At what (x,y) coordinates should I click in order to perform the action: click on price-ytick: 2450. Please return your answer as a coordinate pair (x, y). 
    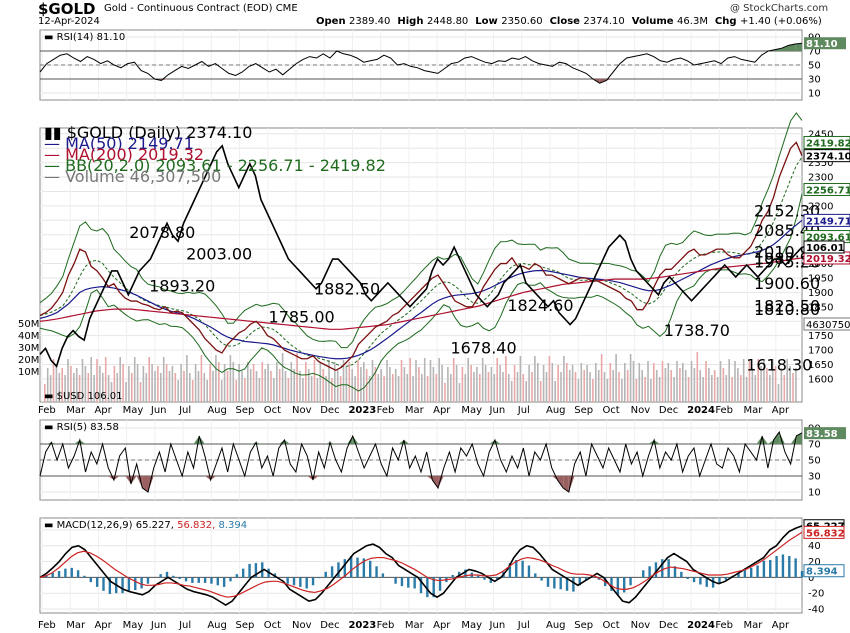
    Looking at the image, I should click on (820, 134).